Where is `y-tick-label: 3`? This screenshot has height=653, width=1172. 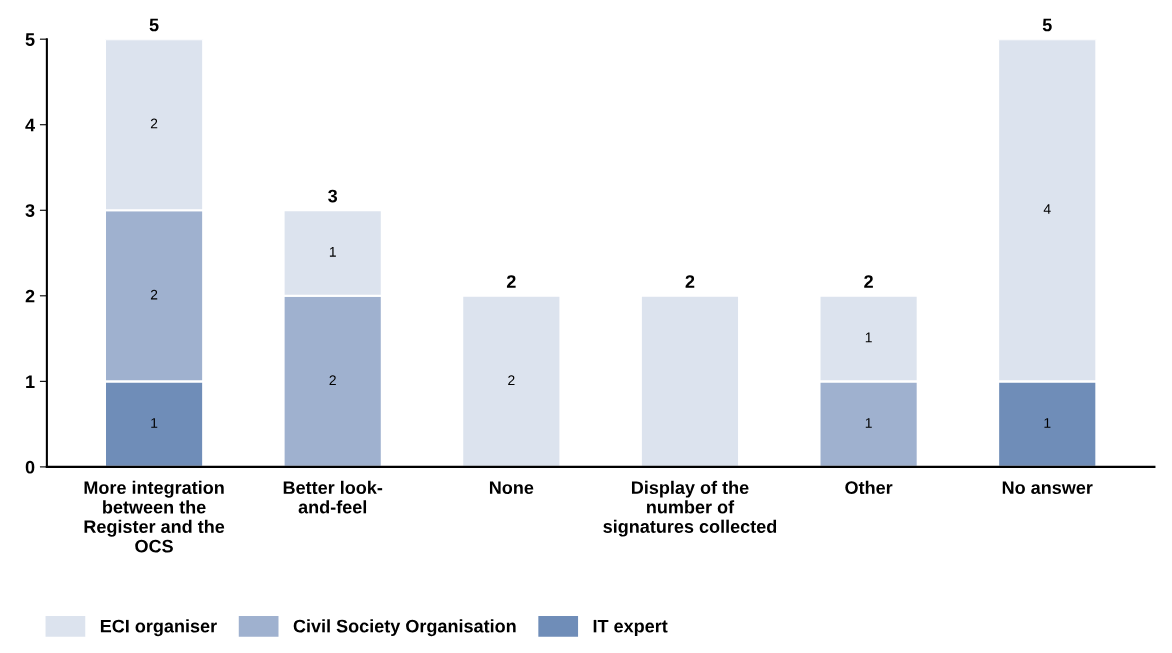
y-tick-label: 3 is located at coordinates (30, 211).